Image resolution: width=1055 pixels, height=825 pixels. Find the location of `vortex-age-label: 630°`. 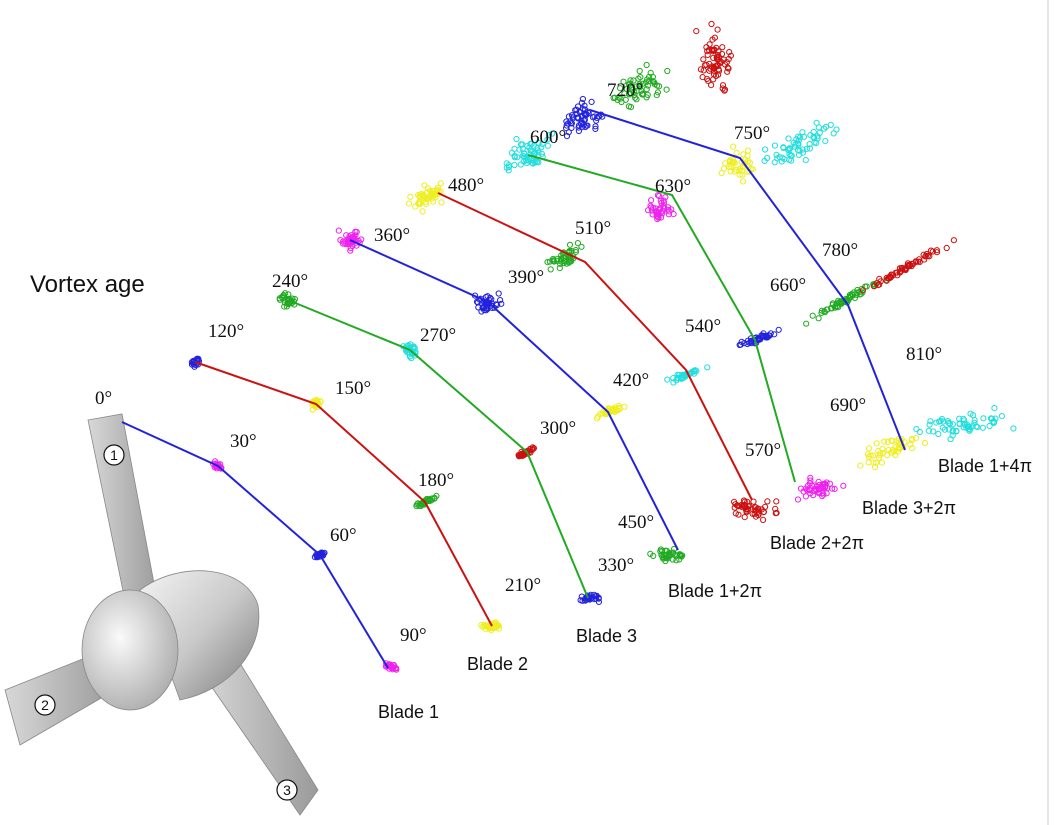

vortex-age-label: 630° is located at coordinates (673, 186).